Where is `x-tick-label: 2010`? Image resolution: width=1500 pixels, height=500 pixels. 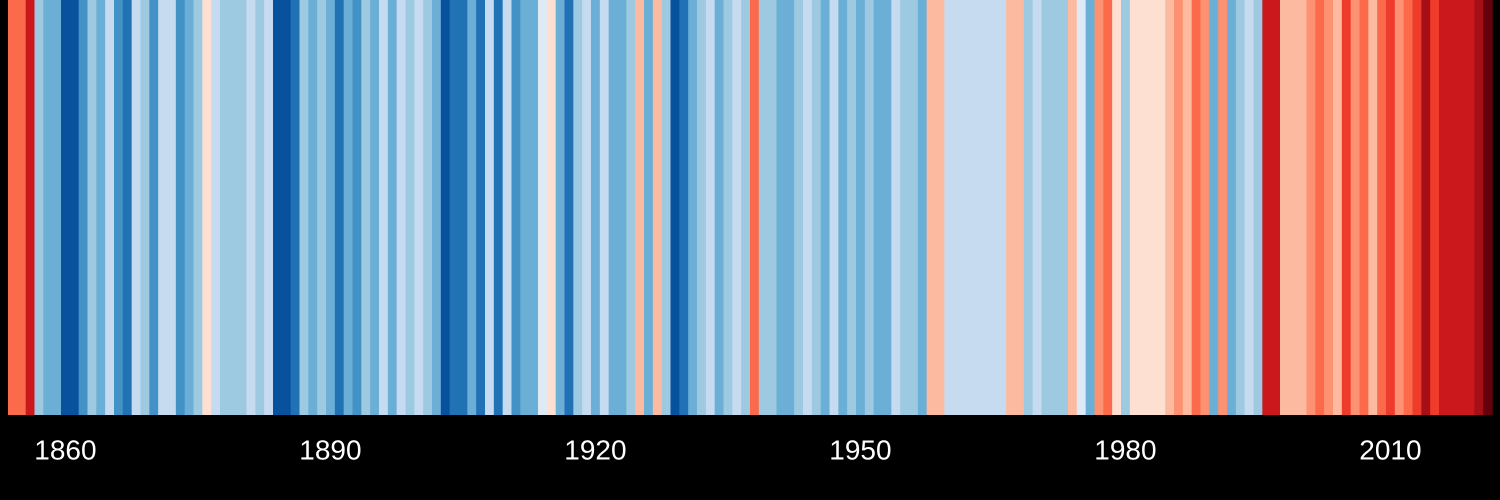 x-tick-label: 2010 is located at coordinates (1390, 449).